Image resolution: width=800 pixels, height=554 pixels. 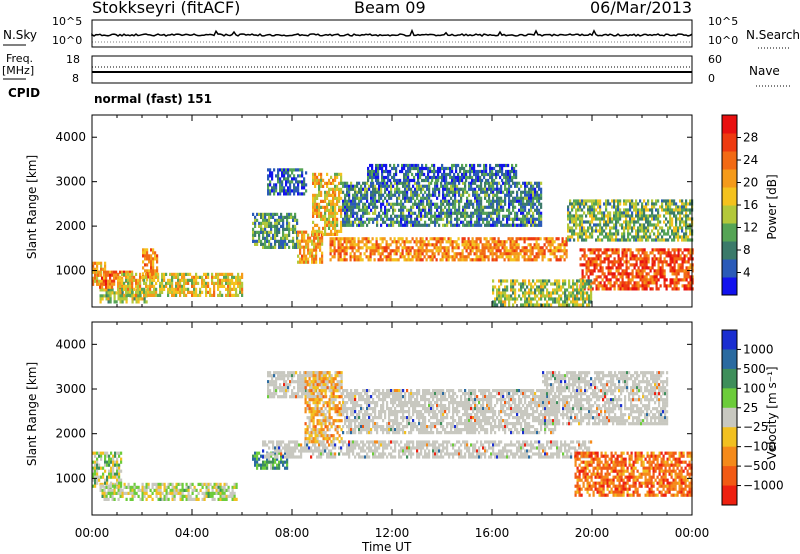 What do you see at coordinates (166, 8) in the screenshot?
I see `station-title: Stokkseyri (fitACF)` at bounding box center [166, 8].